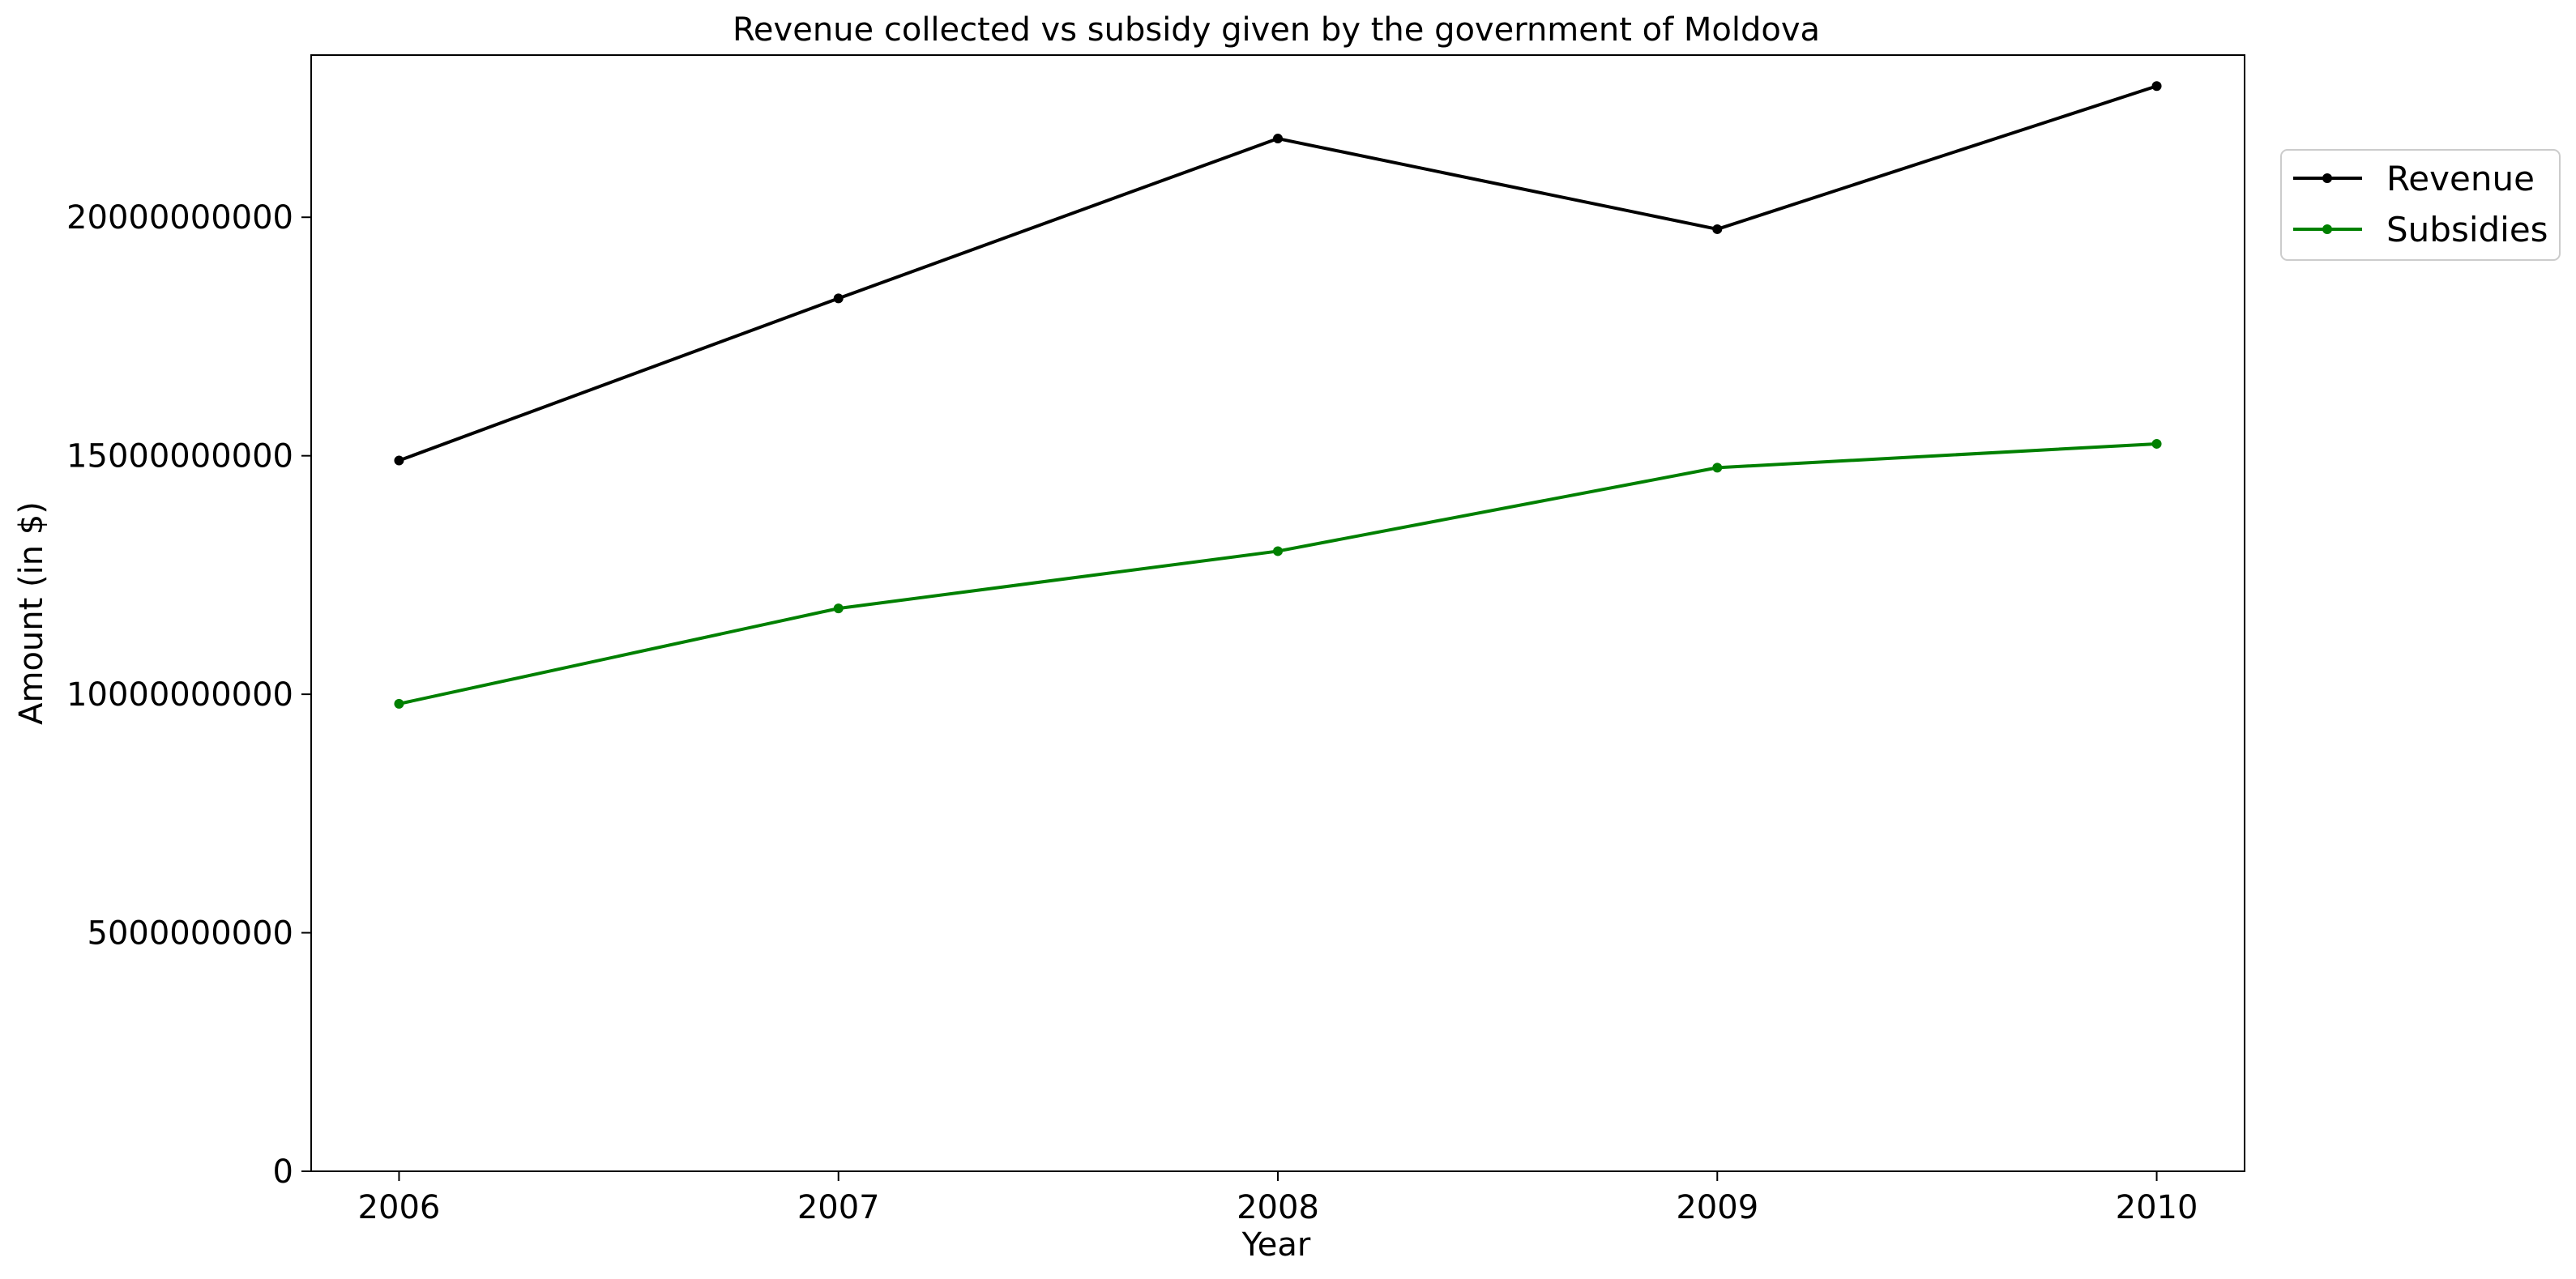  Describe the element at coordinates (838, 1207) in the screenshot. I see `x-tick-label: 2007` at that location.